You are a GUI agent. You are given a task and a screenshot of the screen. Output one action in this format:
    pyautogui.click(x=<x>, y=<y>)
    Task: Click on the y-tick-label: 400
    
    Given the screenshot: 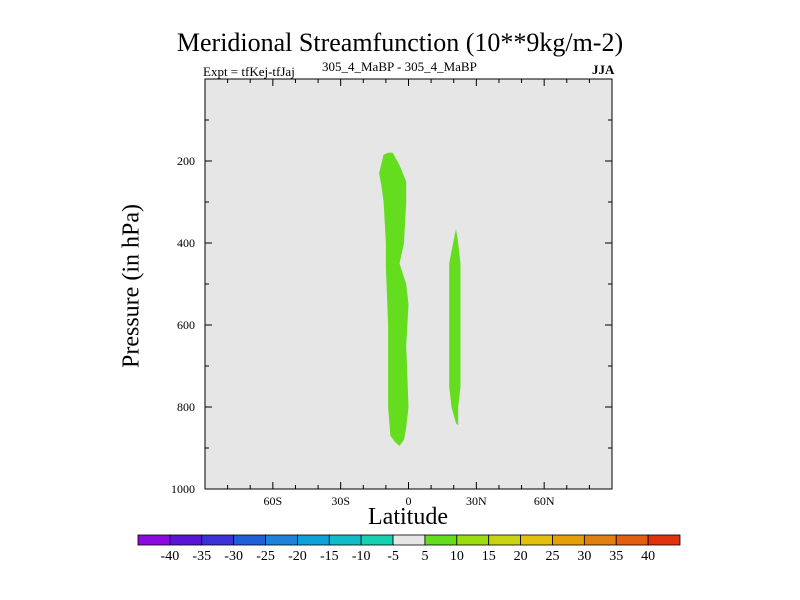 What is the action you would take?
    pyautogui.click(x=186, y=243)
    